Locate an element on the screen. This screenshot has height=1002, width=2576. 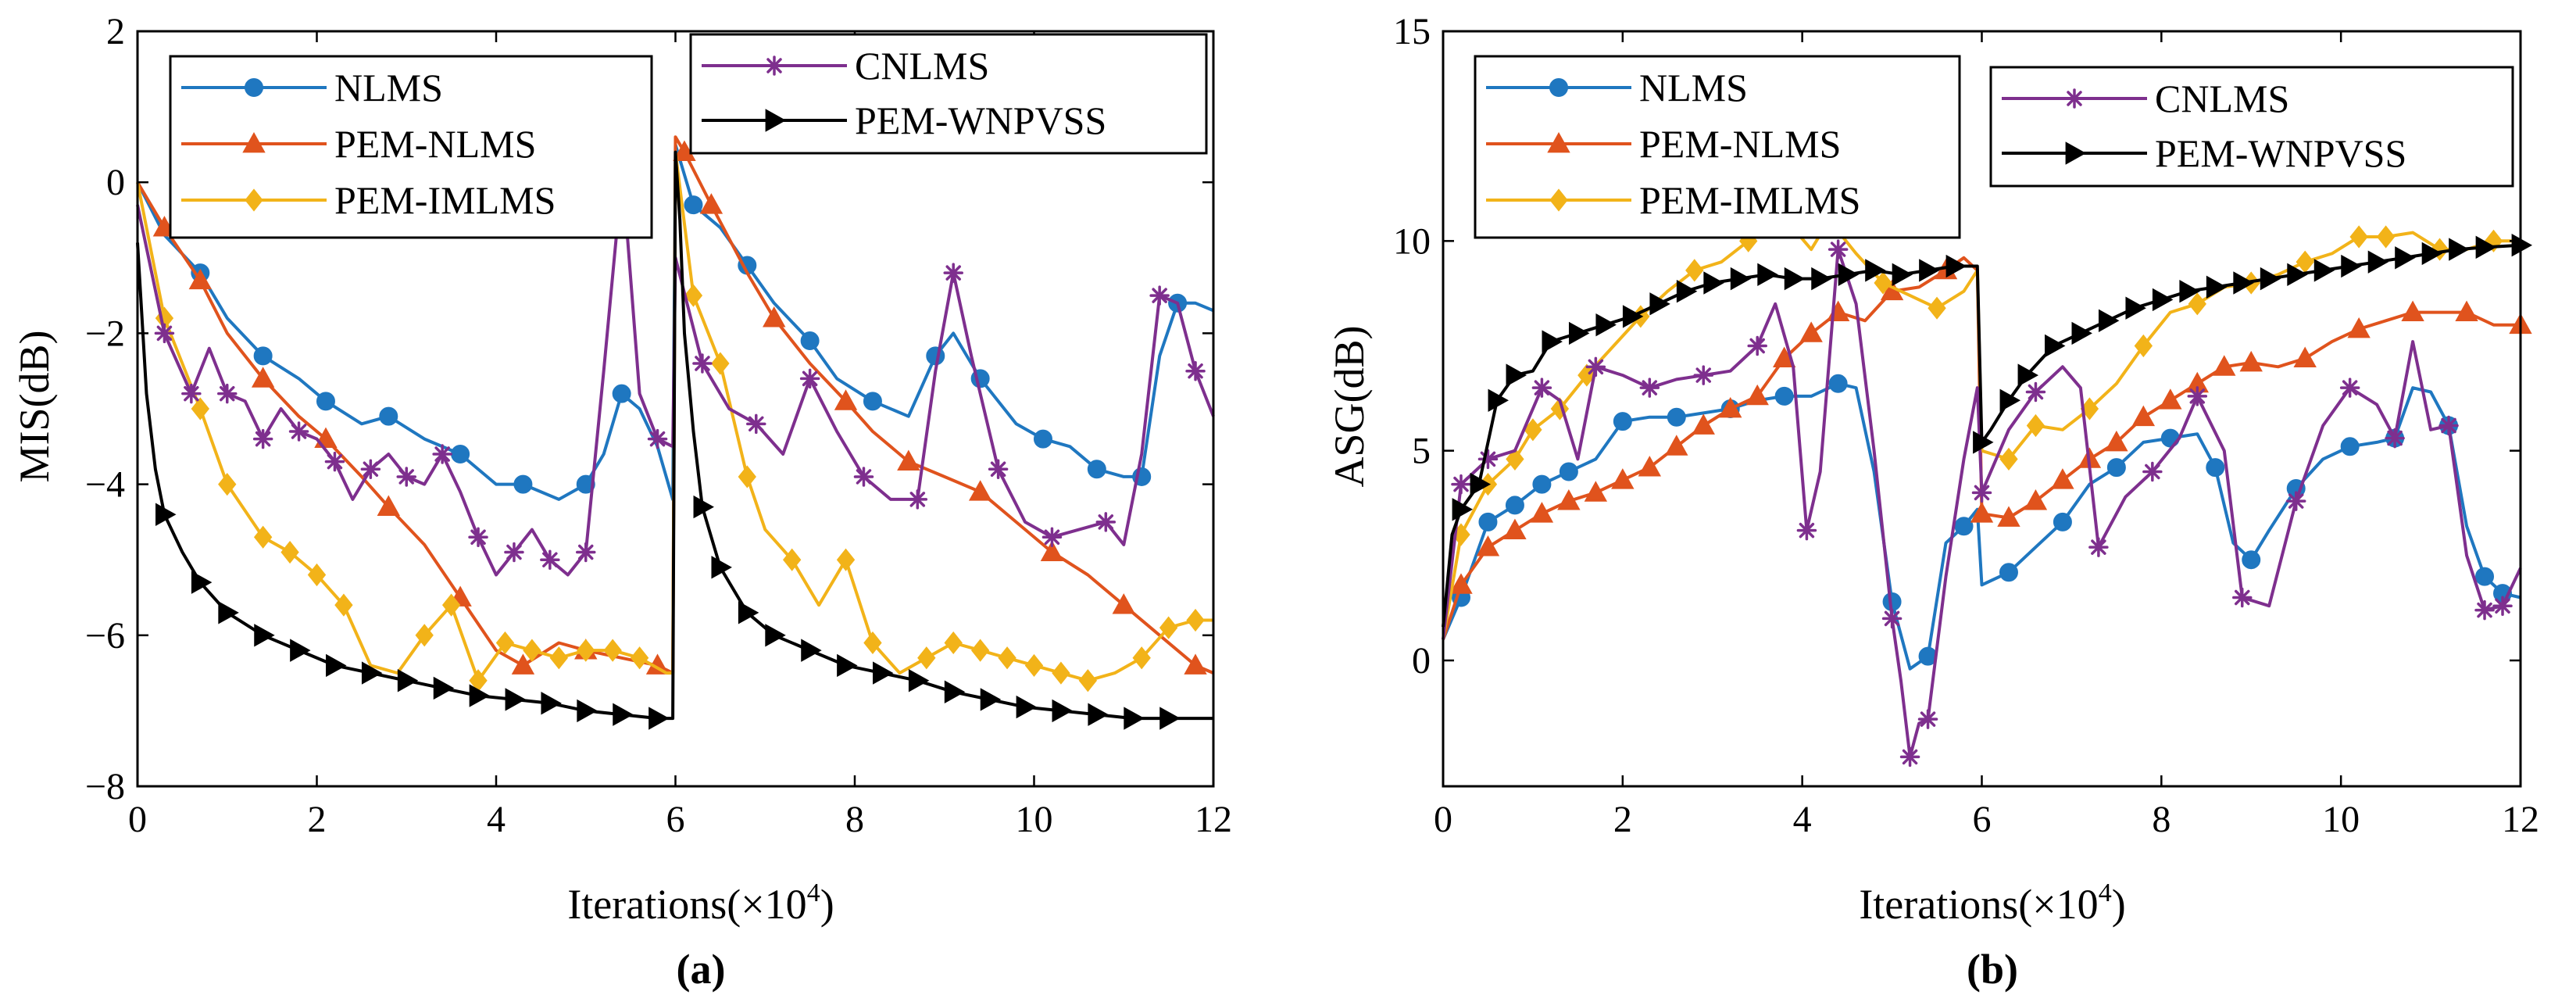
legend-item-cnlms: CNLMS is located at coordinates (846, 66).